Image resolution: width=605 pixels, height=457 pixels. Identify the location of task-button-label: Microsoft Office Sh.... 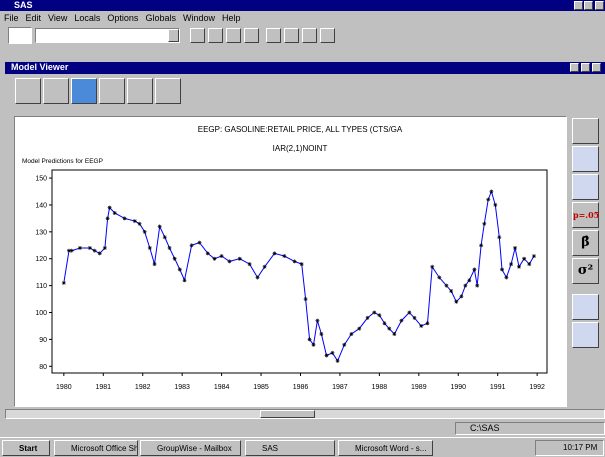
(104, 448).